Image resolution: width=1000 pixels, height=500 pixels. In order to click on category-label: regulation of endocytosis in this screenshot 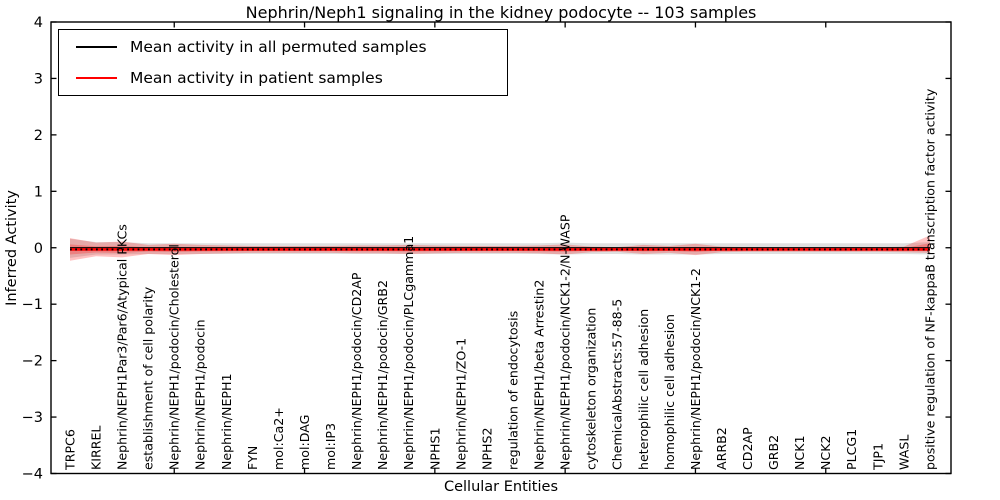, I will do `click(512, 390)`.